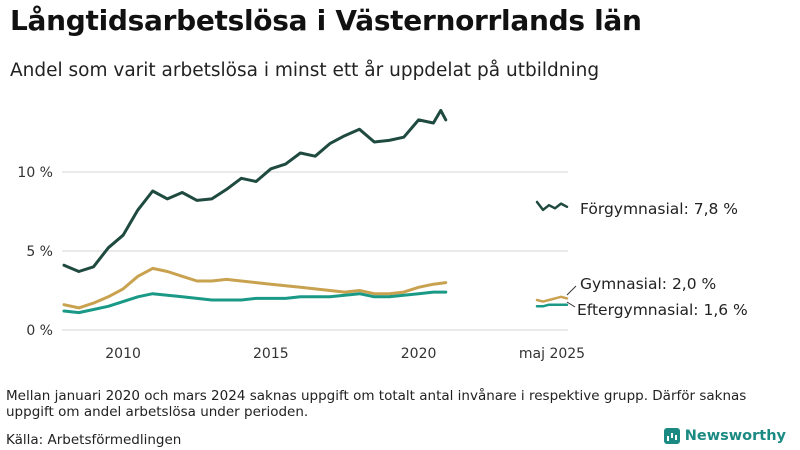  Describe the element at coordinates (123, 354) in the screenshot. I see `x-tick-label: 2010` at that location.